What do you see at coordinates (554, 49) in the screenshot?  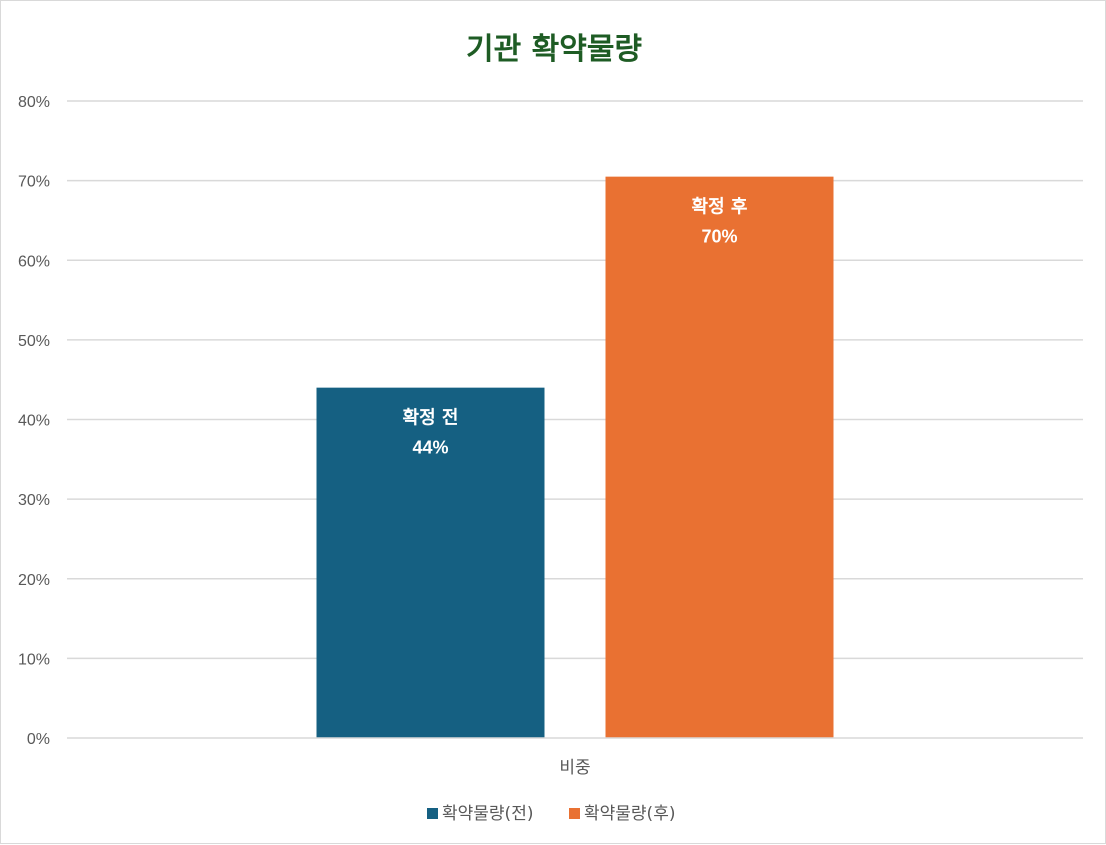 I see `chart-title: 기관 확약물량` at bounding box center [554, 49].